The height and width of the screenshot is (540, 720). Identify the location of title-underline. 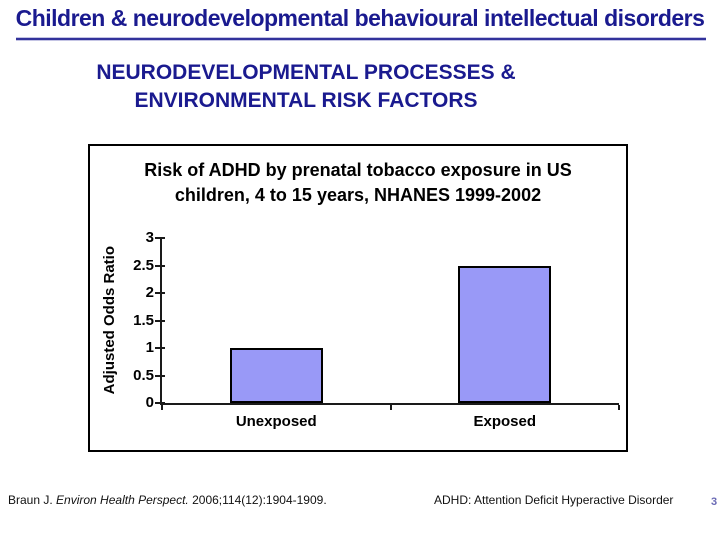
(361, 39).